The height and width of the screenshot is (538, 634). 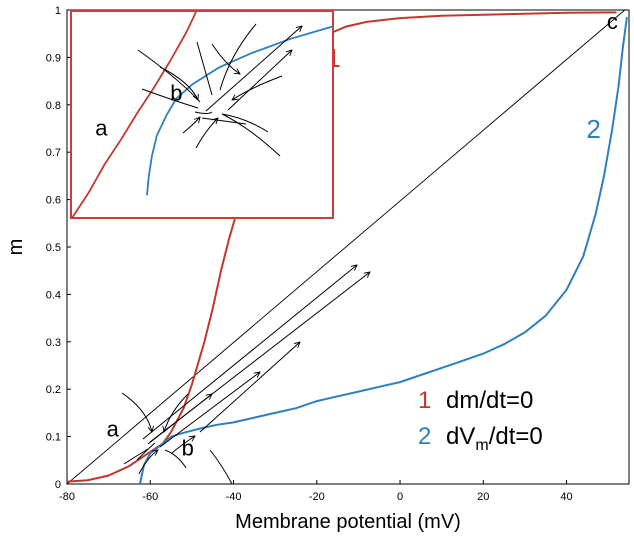 I want to click on inset-point-label-b: b, so click(x=176, y=93).